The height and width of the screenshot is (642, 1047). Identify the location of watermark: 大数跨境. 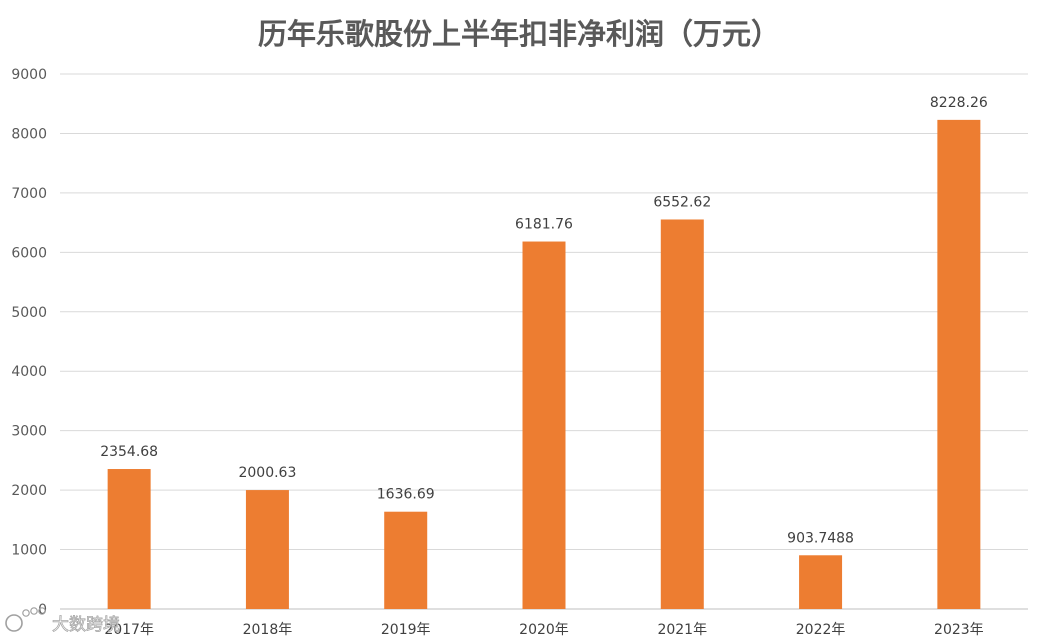
(62, 621).